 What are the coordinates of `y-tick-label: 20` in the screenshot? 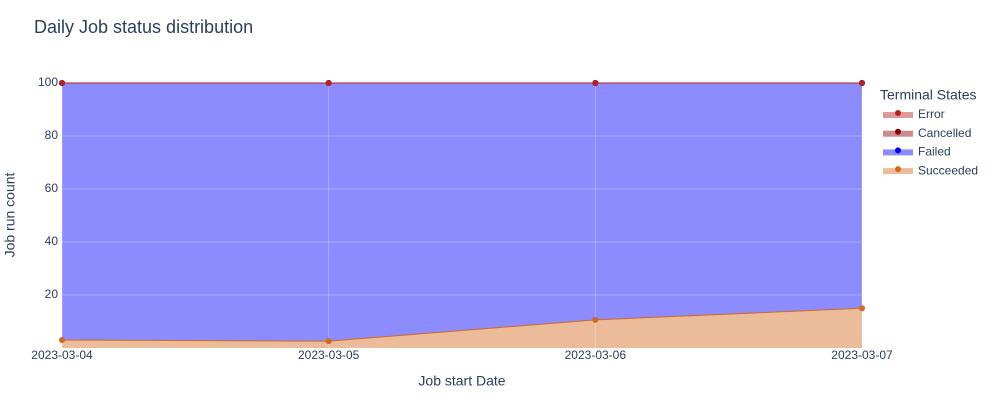 It's located at (52, 294).